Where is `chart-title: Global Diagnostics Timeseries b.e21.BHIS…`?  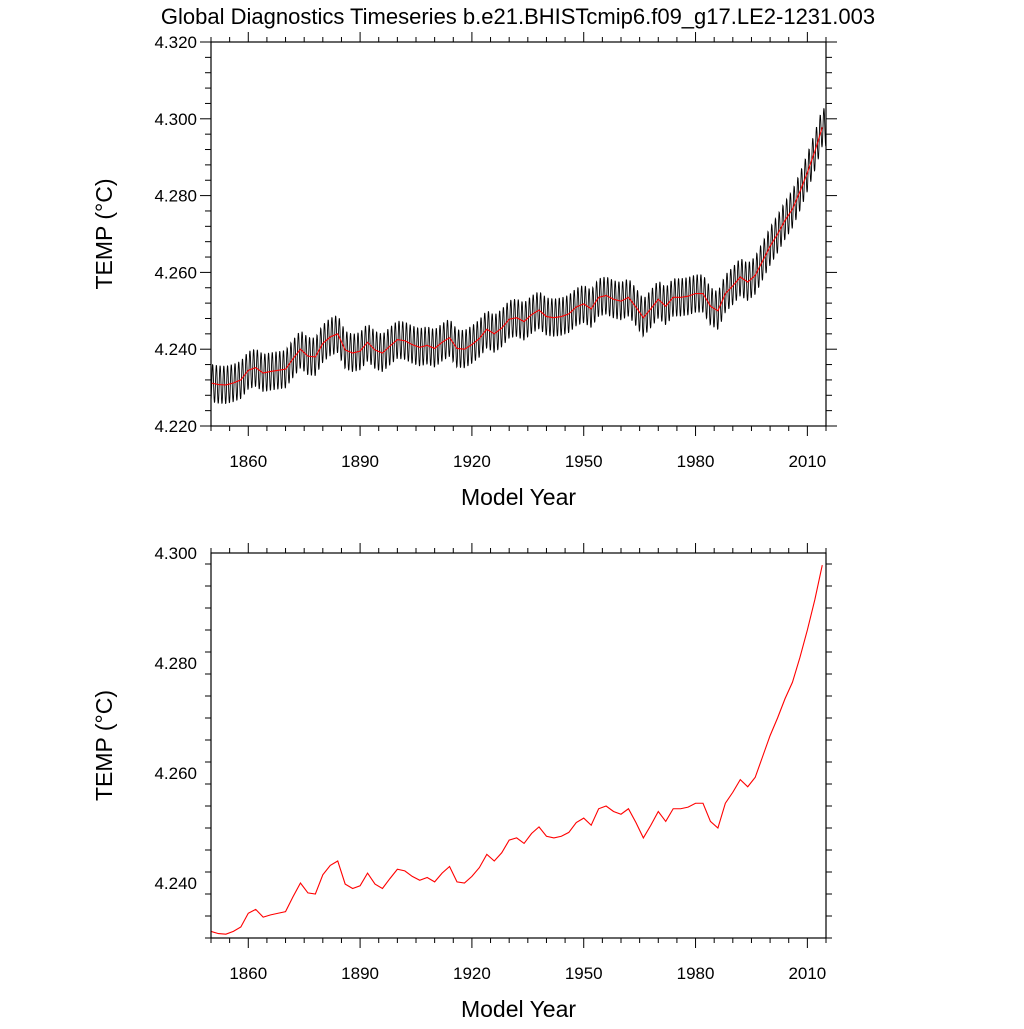
chart-title: Global Diagnostics Timeseries b.e21.BHIS… is located at coordinates (518, 16).